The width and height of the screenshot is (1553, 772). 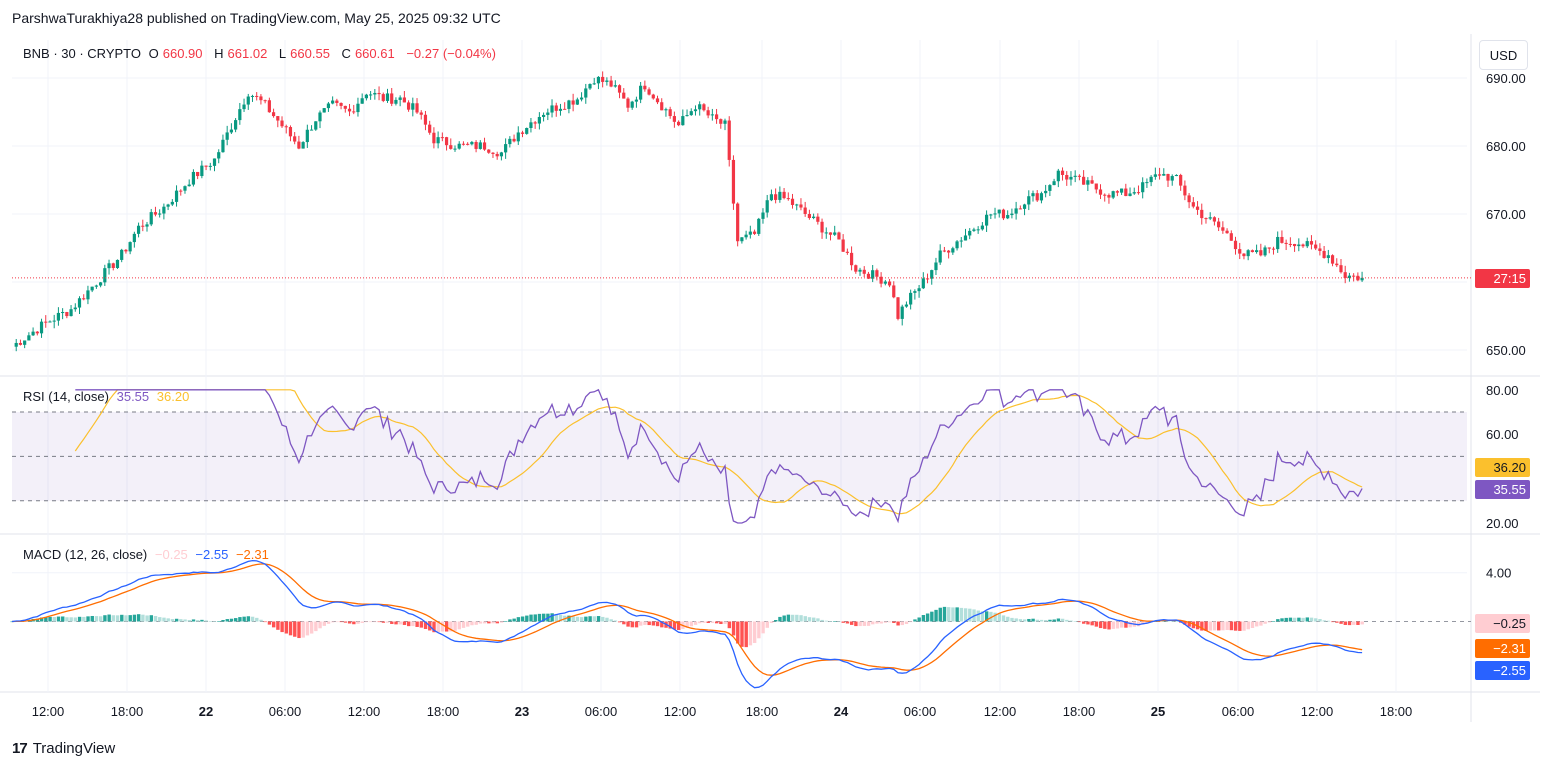 I want to click on macd-signal-line, so click(x=687, y=619).